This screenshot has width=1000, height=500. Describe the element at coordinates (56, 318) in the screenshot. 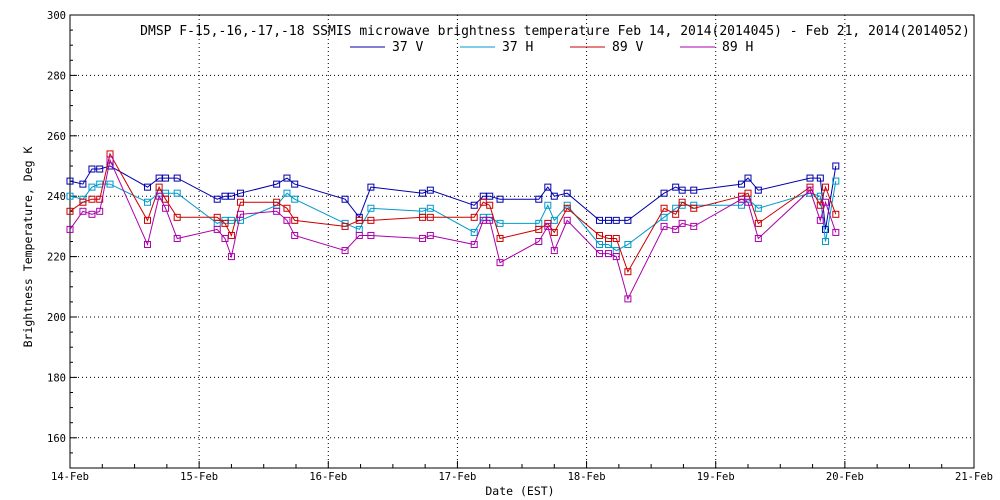

I see `y-tick-label: 200` at that location.